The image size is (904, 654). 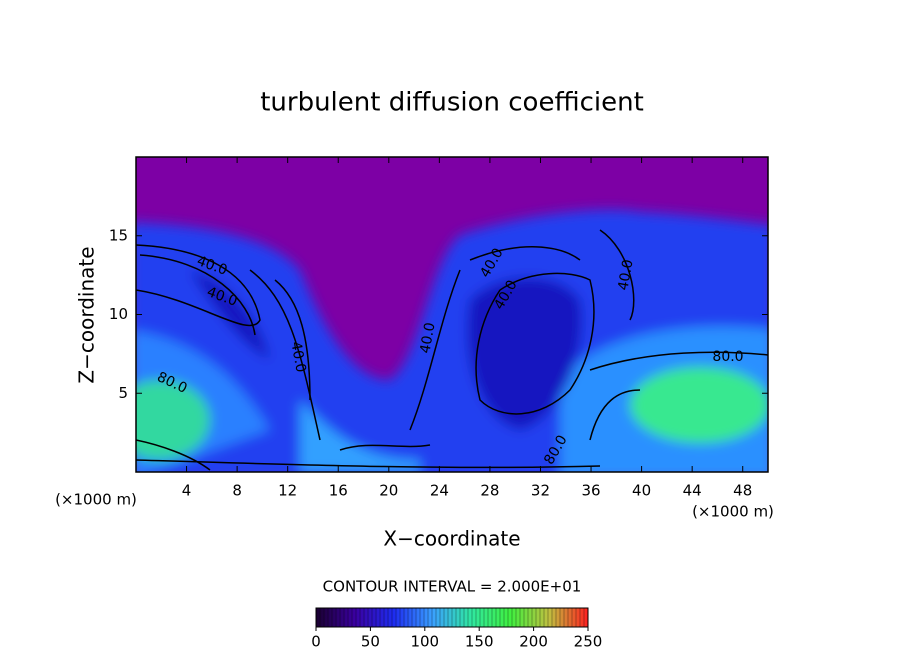 I want to click on x-axis-label: X−coordinate, so click(x=451, y=539).